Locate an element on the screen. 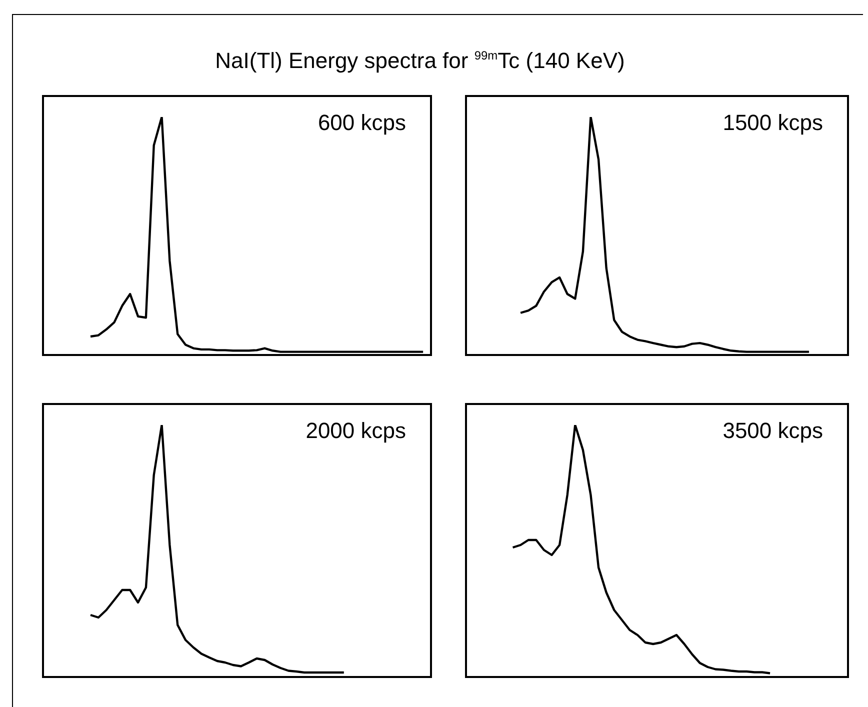 This screenshot has width=868, height=707. chart-title: NaI(Tl) Energy spectra for $^{99m}$Tc (140 KeV) is located at coordinates (420, 61).